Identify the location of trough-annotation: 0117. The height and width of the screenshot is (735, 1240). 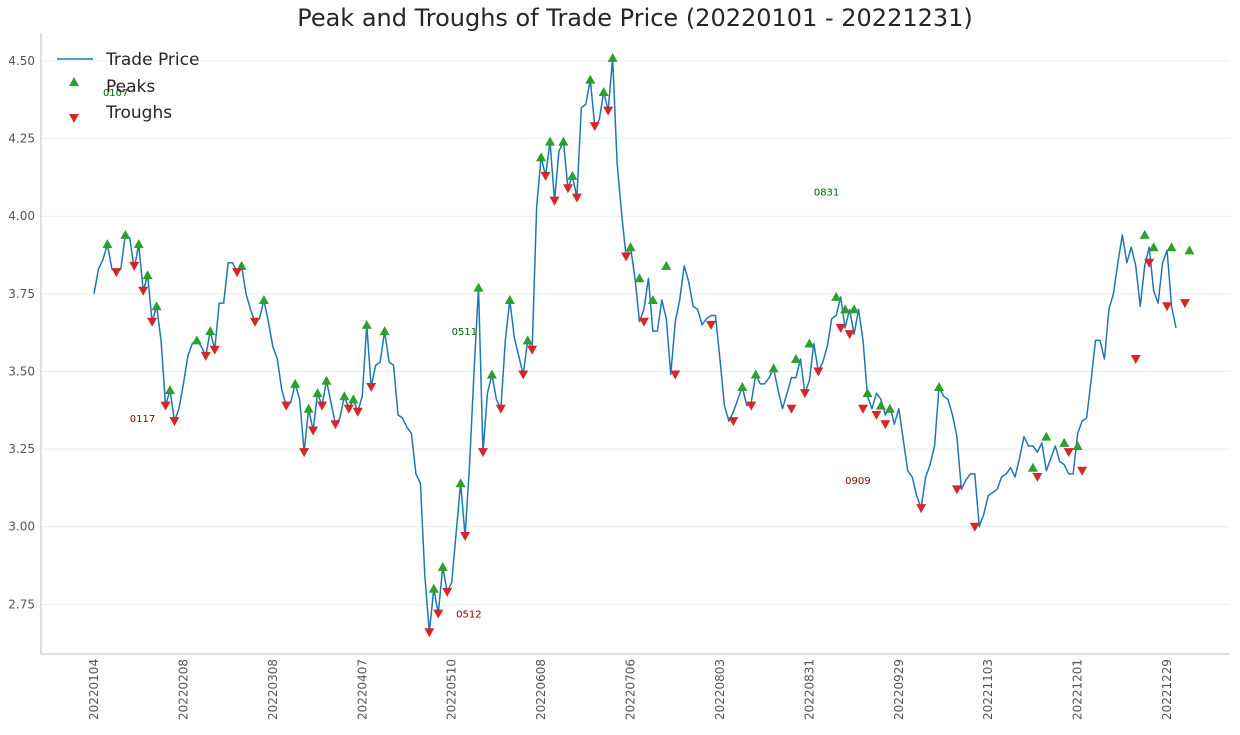
(142, 419).